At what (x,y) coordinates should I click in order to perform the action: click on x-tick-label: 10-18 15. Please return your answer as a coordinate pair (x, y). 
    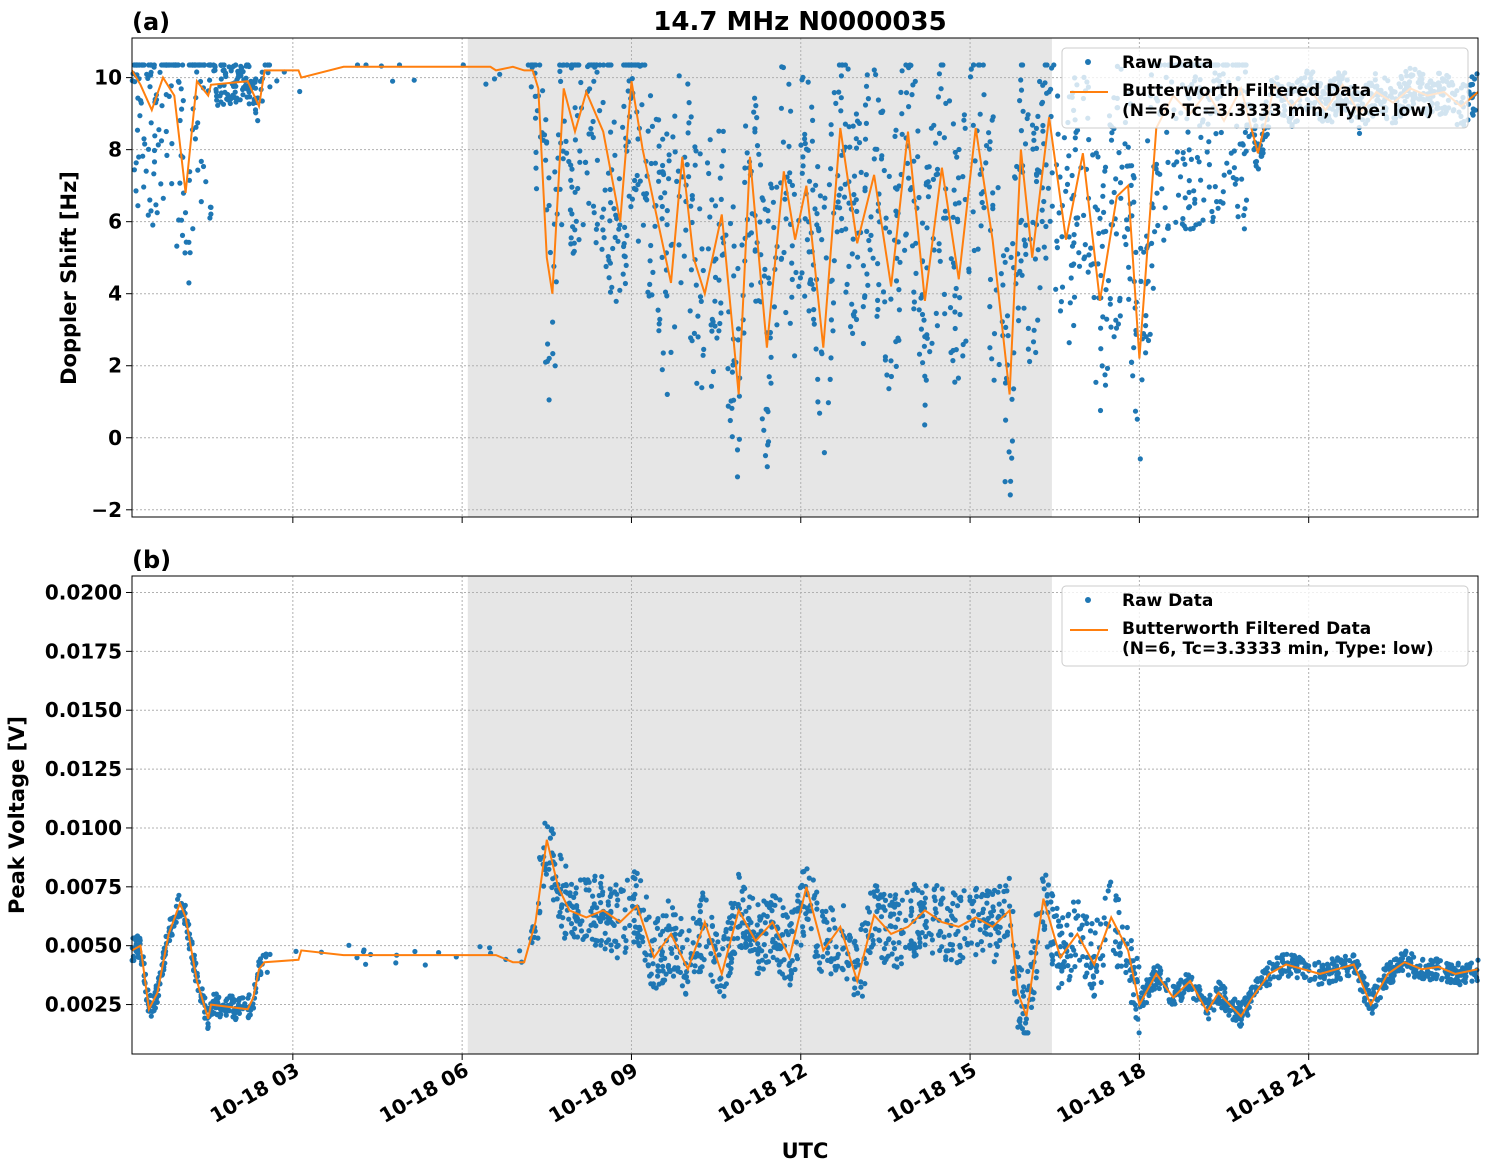
    Looking at the image, I should click on (932, 1093).